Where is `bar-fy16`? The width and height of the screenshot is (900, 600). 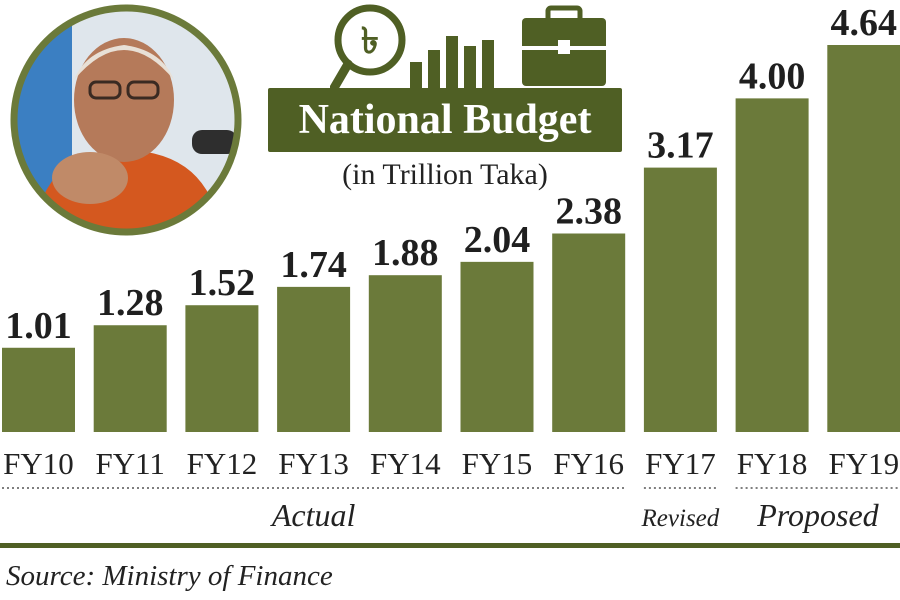
bar-fy16 is located at coordinates (589, 332).